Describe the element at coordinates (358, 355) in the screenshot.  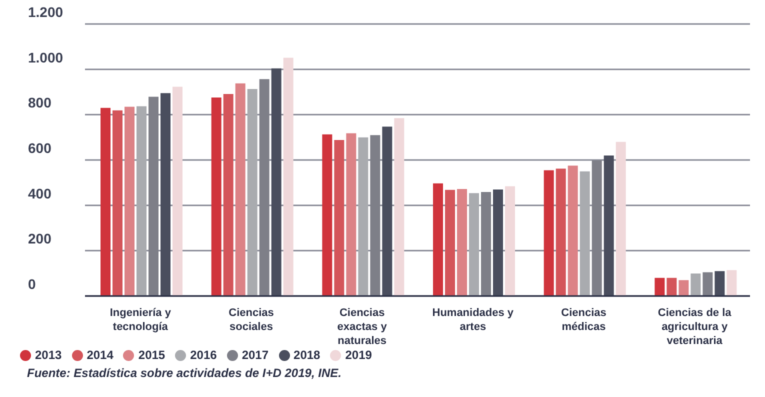
I see `legend-label: 2019` at that location.